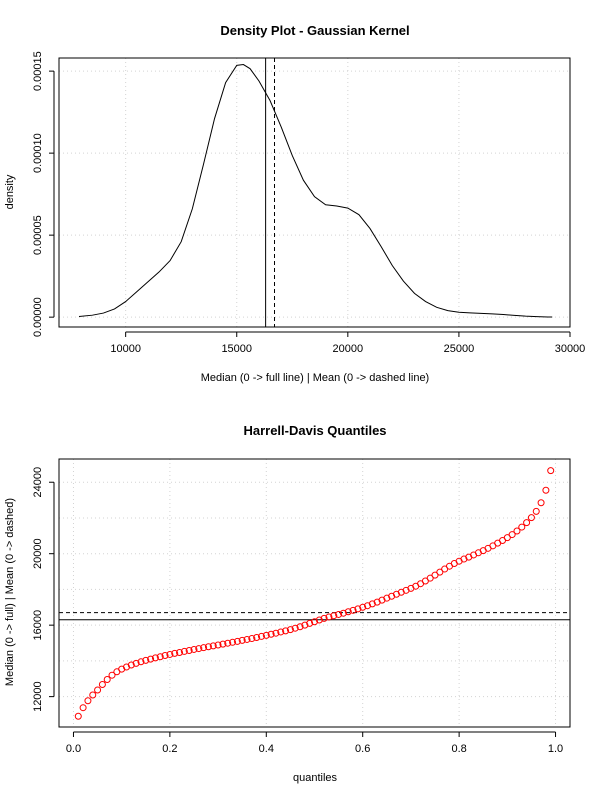  I want to click on x-tick-label-0: 10000, so click(125, 349).